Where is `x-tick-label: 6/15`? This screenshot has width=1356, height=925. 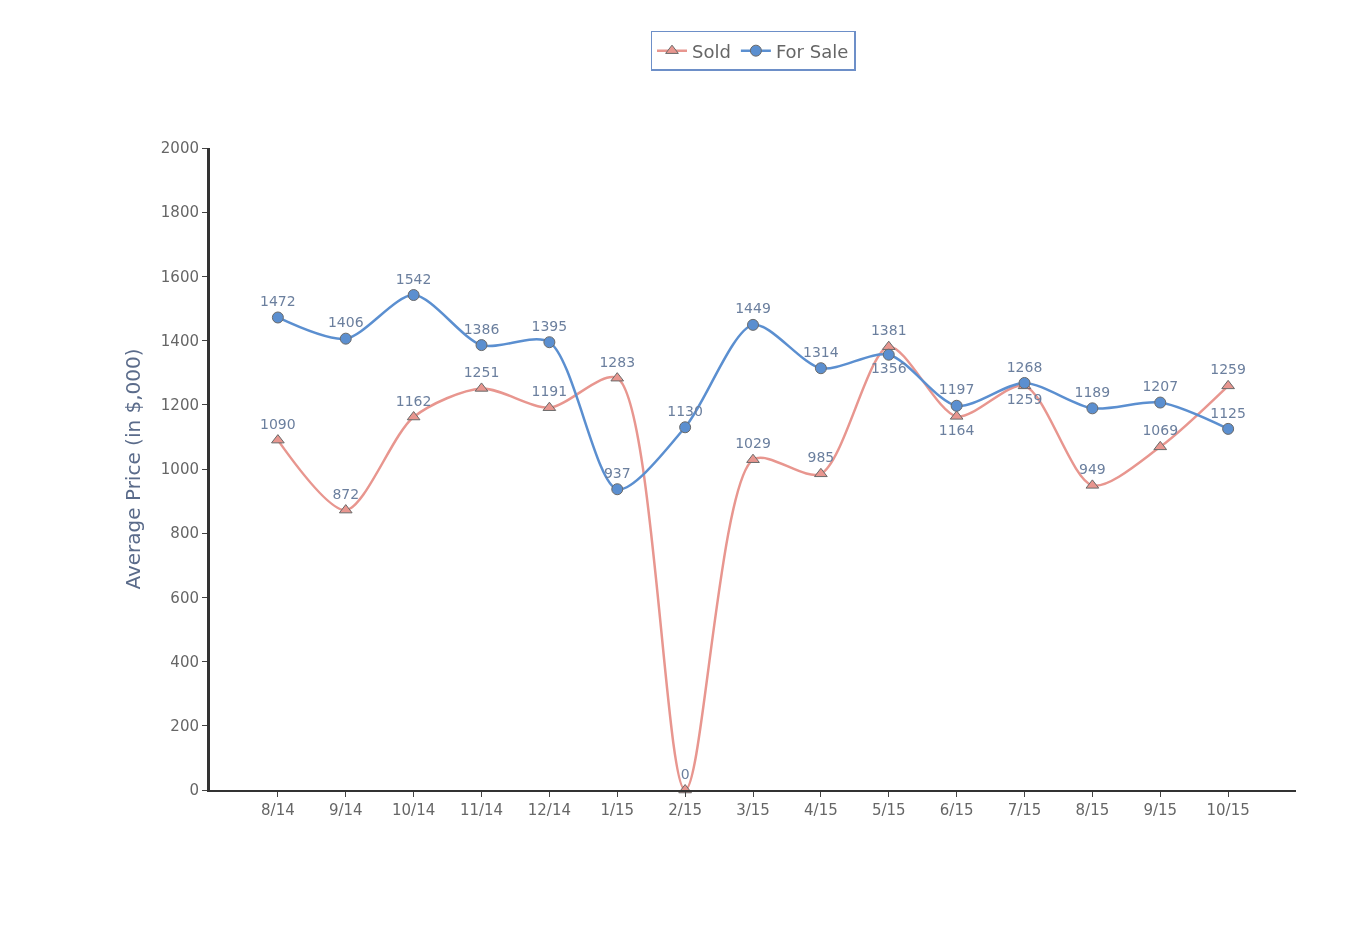
x-tick-label: 6/15 is located at coordinates (956, 810).